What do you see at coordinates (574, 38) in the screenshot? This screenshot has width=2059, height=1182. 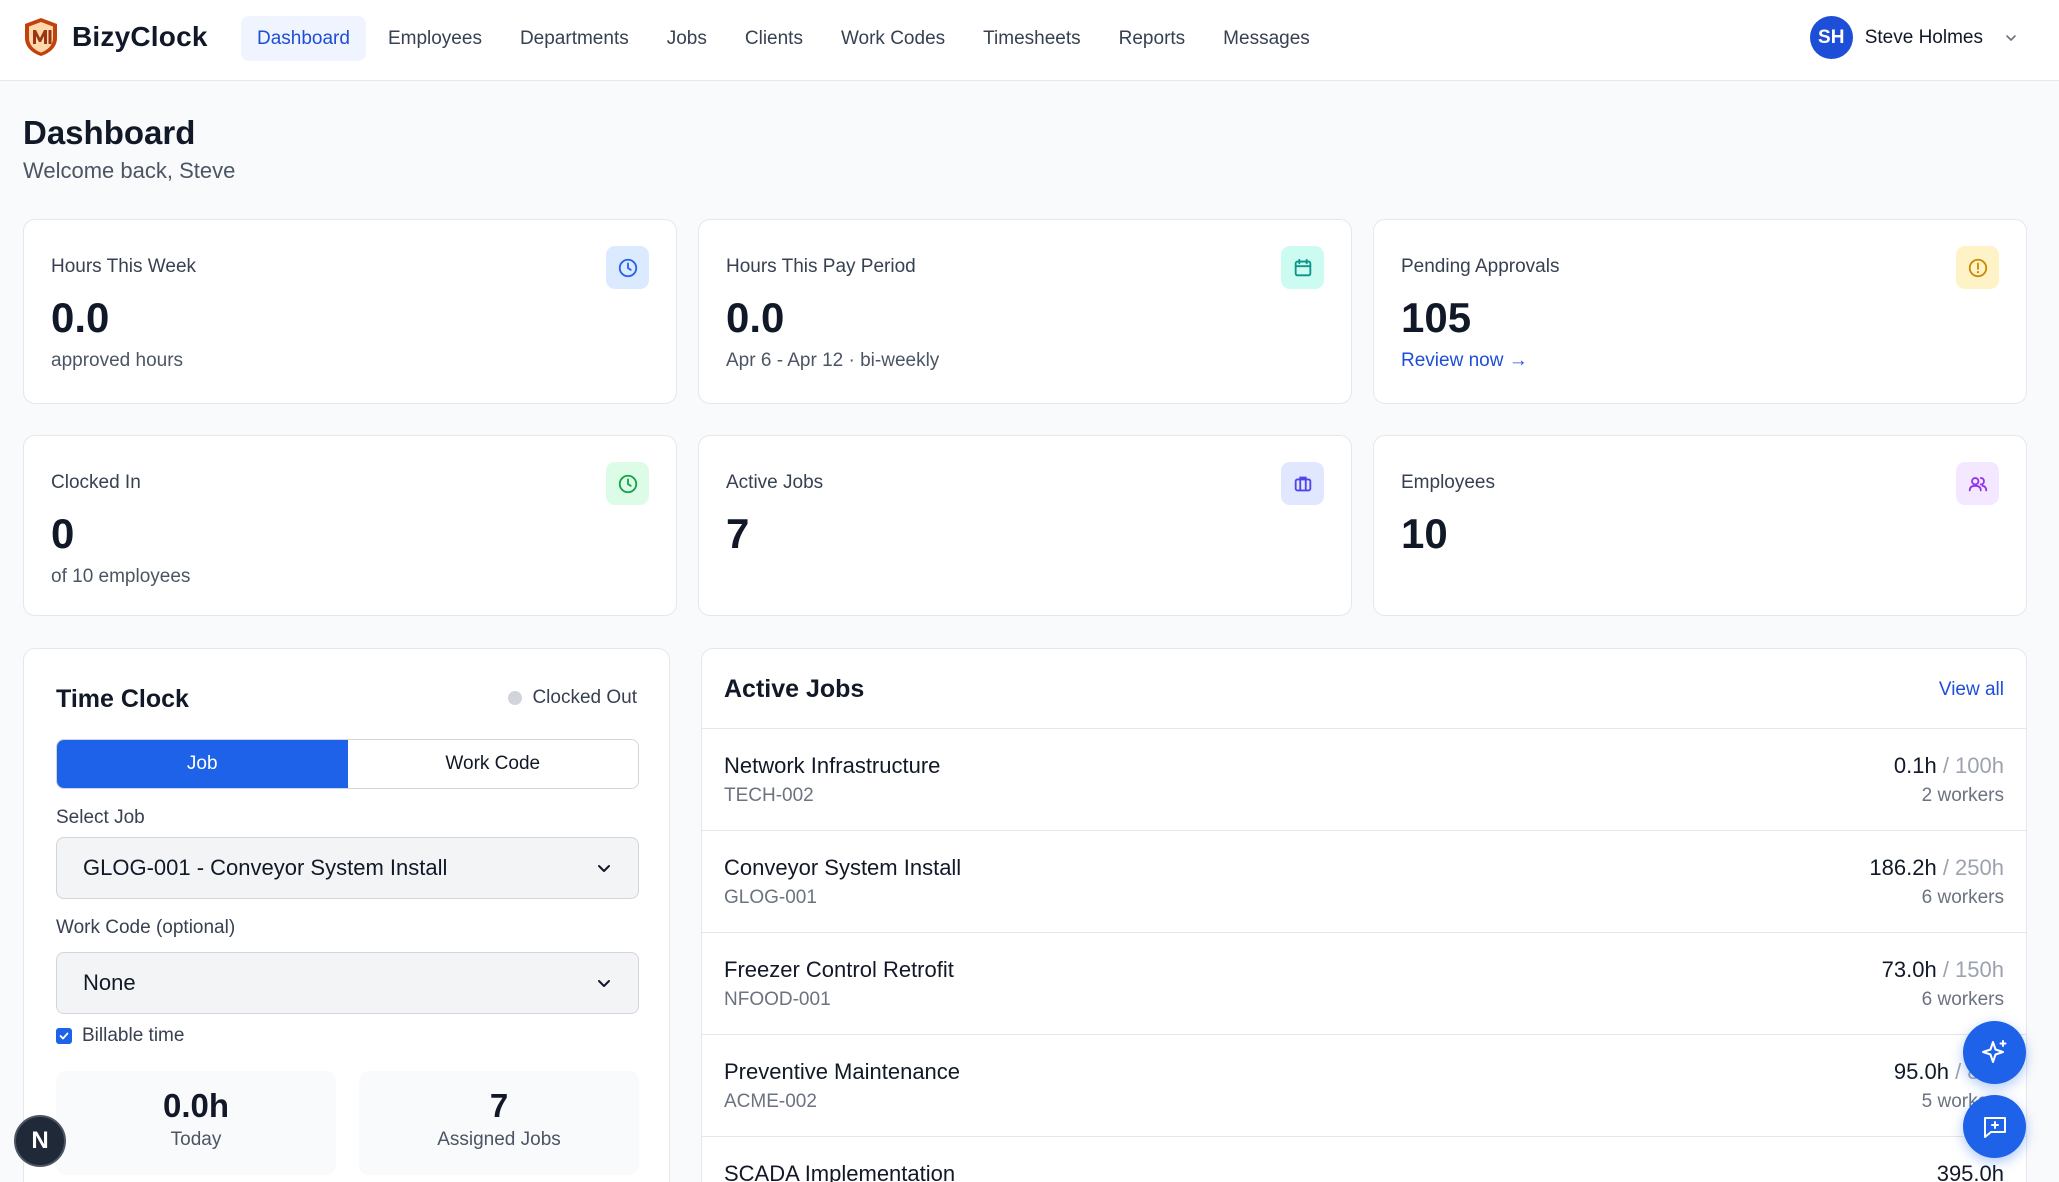 I see `nav-departments: Departments` at bounding box center [574, 38].